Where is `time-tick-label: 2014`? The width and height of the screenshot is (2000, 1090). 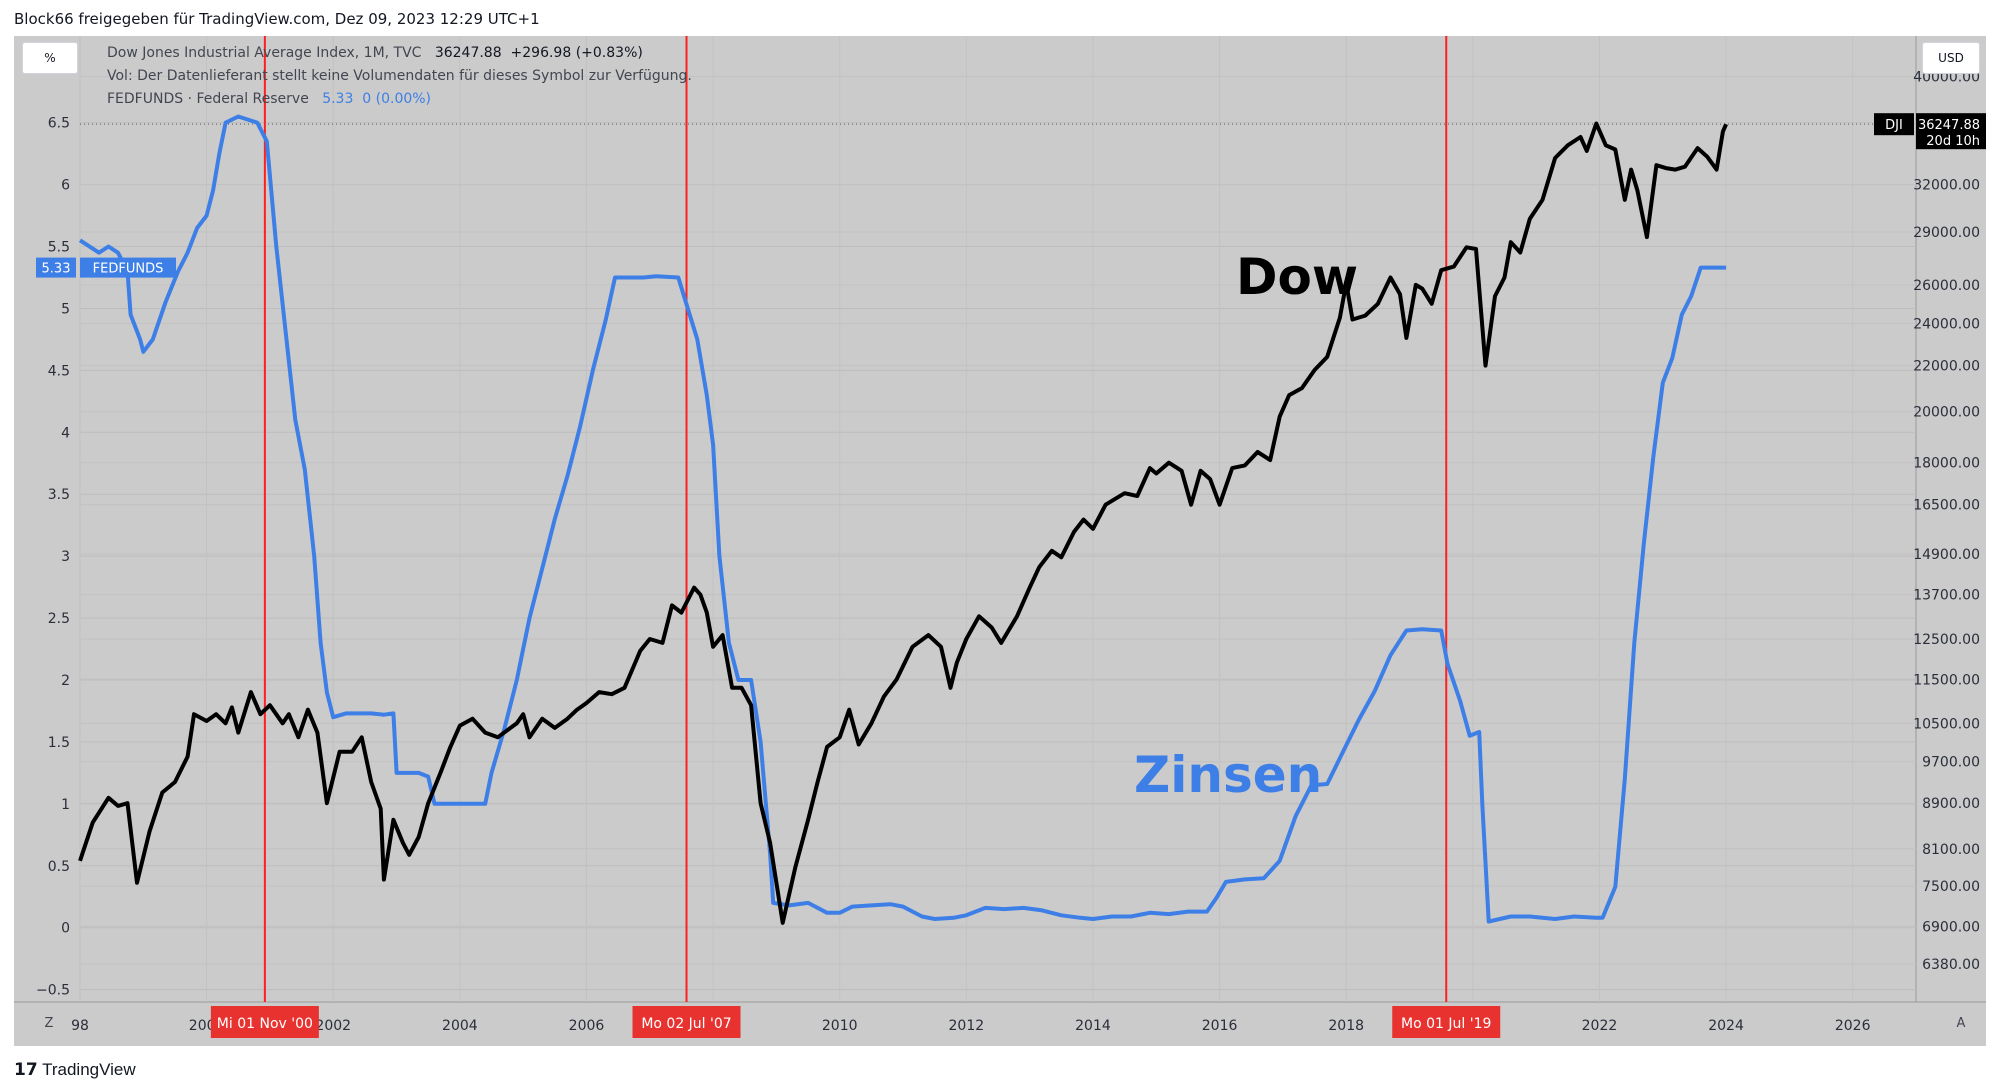 time-tick-label: 2014 is located at coordinates (1093, 1026).